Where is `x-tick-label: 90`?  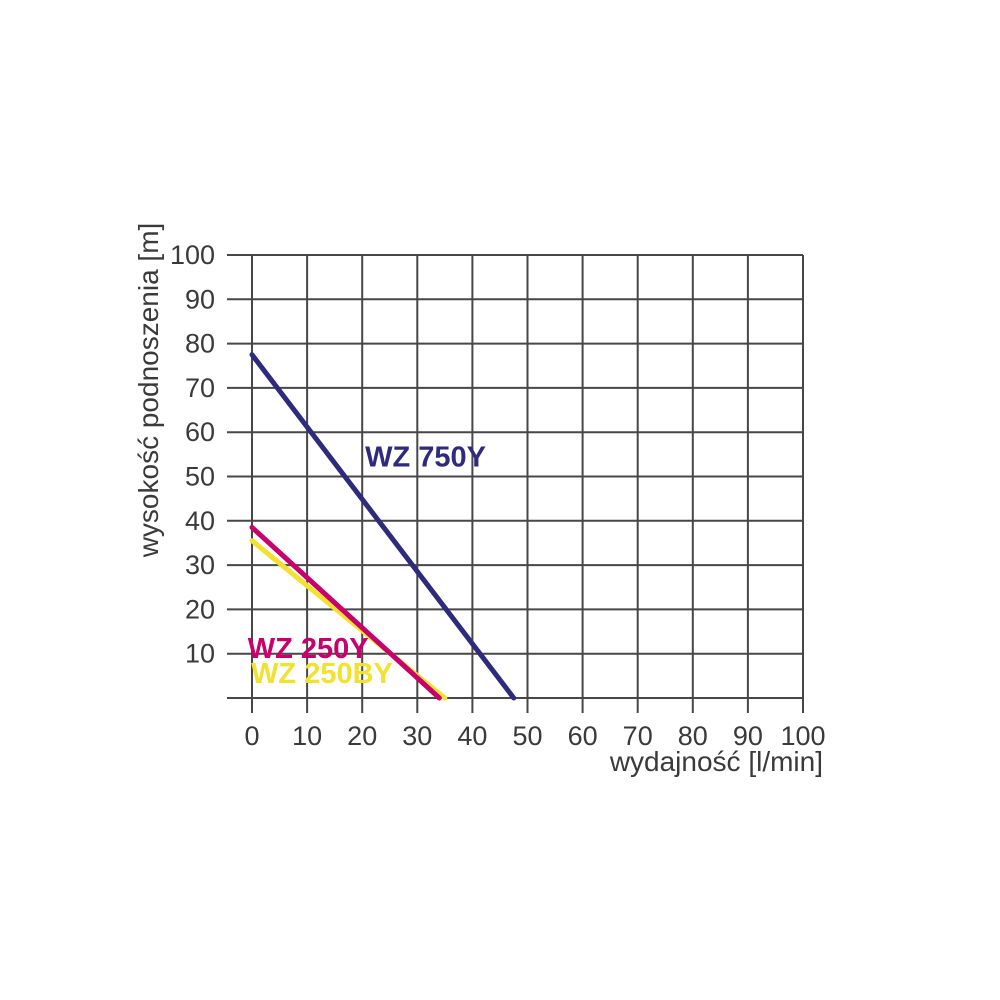 x-tick-label: 90 is located at coordinates (748, 736).